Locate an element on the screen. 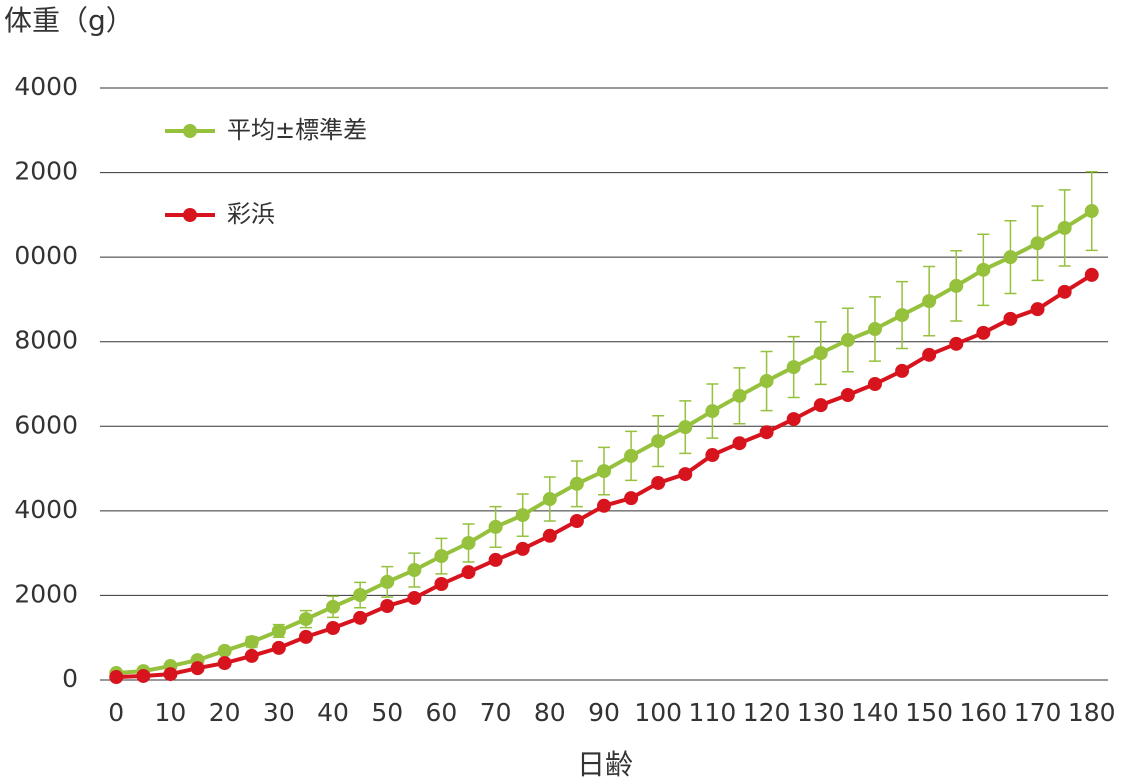  legend-label: 平均±標準差 is located at coordinates (297, 130).